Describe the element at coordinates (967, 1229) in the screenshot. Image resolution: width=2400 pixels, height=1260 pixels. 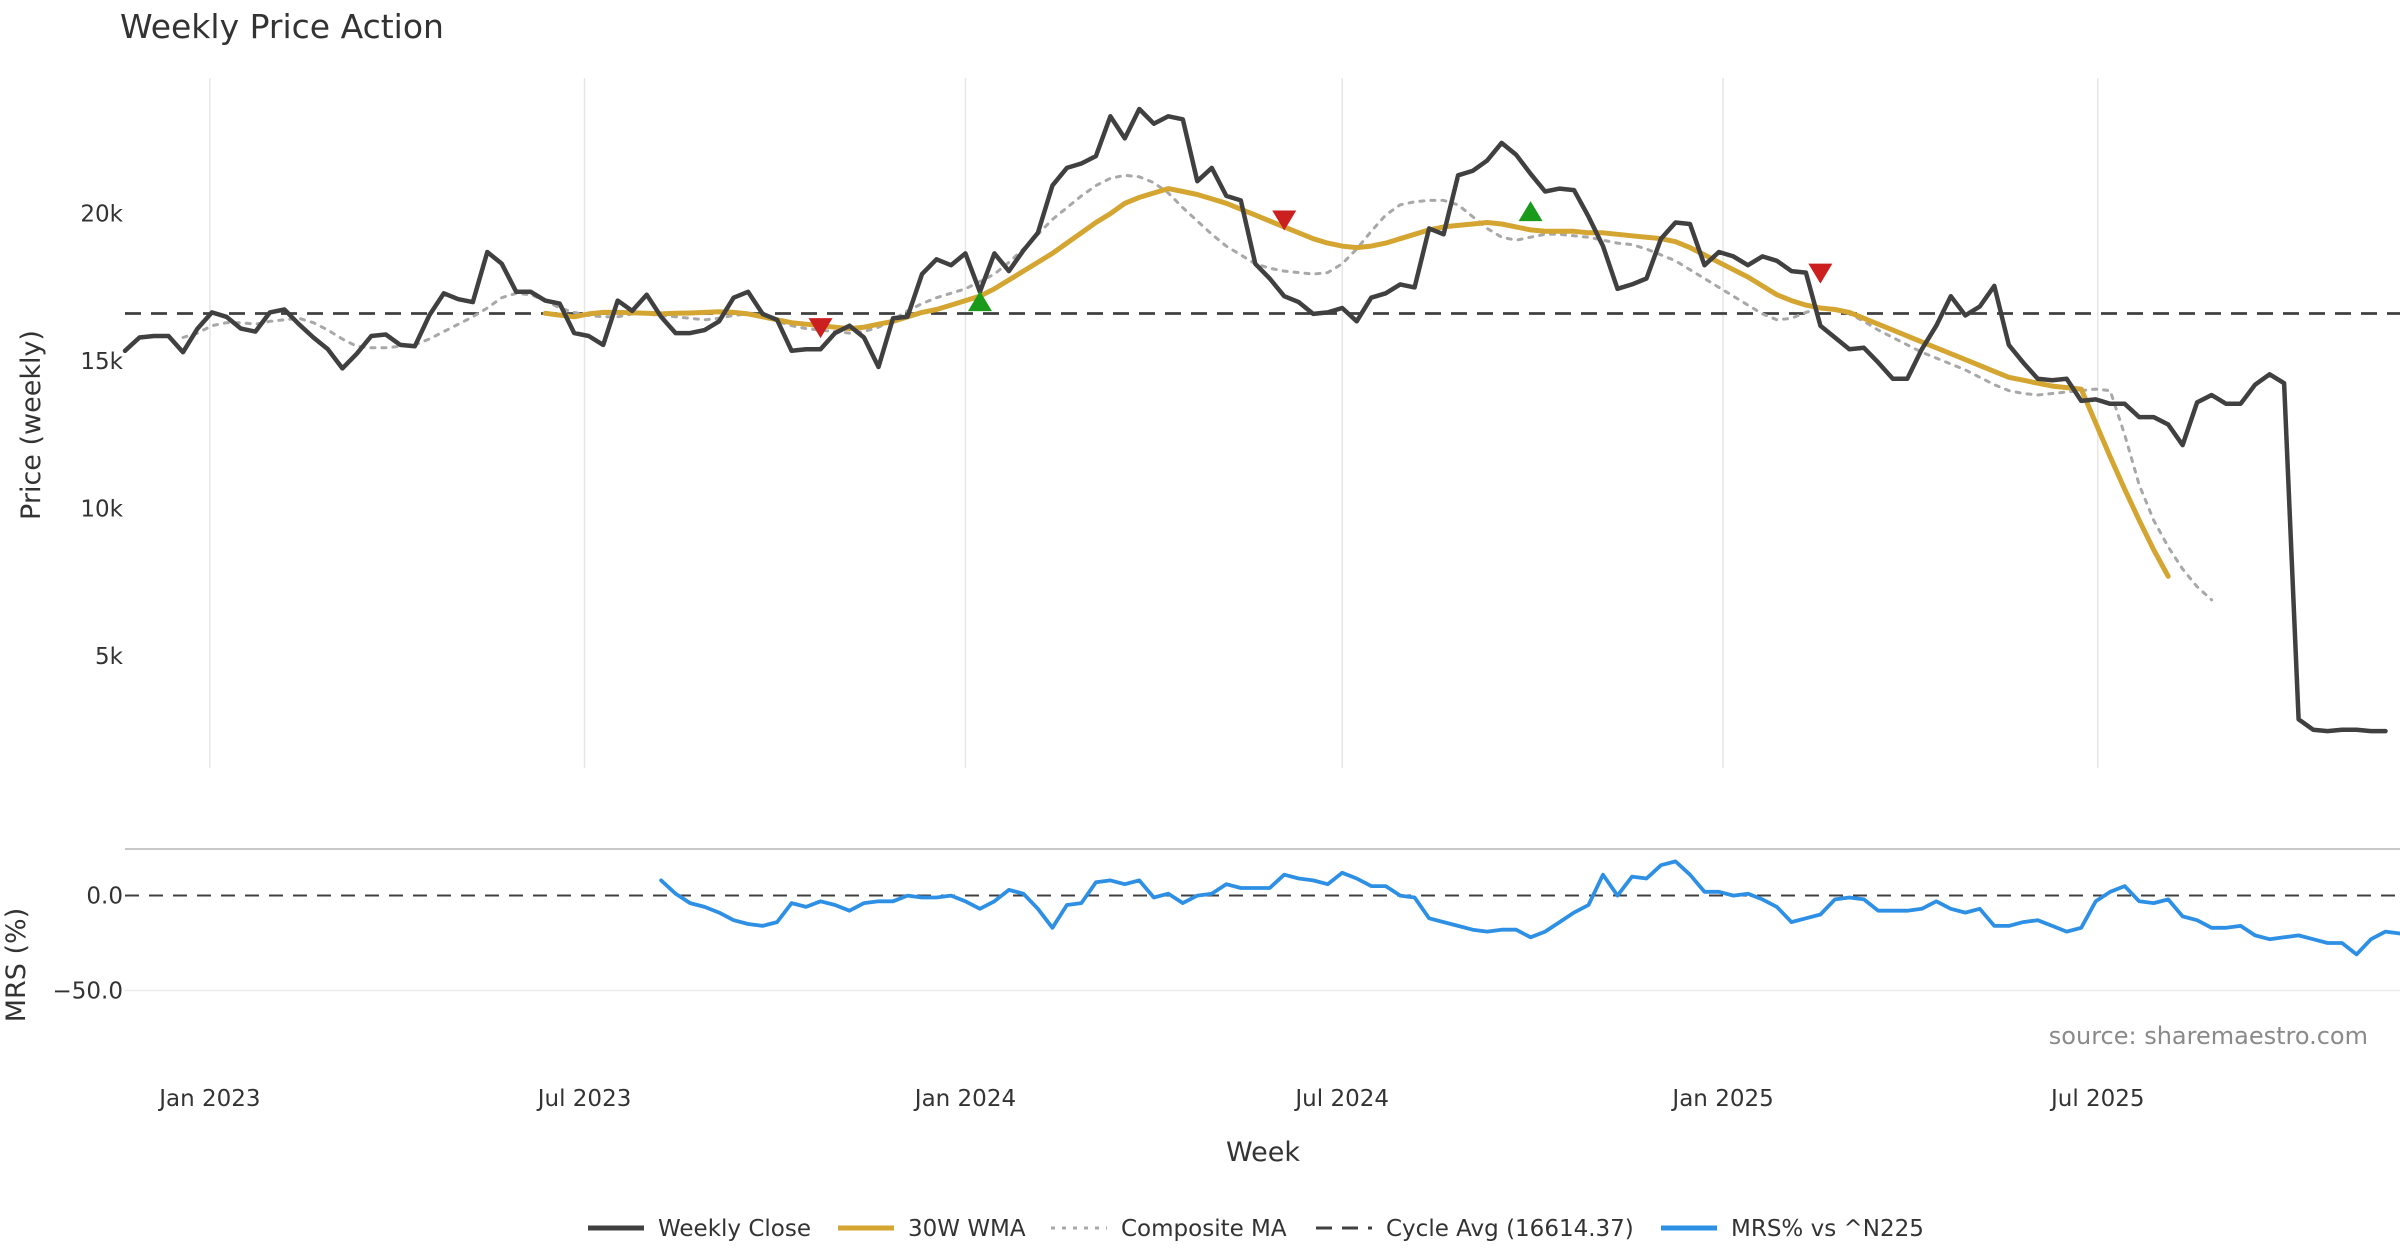
I see `legend-30w-wma-label: 30W WMA` at that location.